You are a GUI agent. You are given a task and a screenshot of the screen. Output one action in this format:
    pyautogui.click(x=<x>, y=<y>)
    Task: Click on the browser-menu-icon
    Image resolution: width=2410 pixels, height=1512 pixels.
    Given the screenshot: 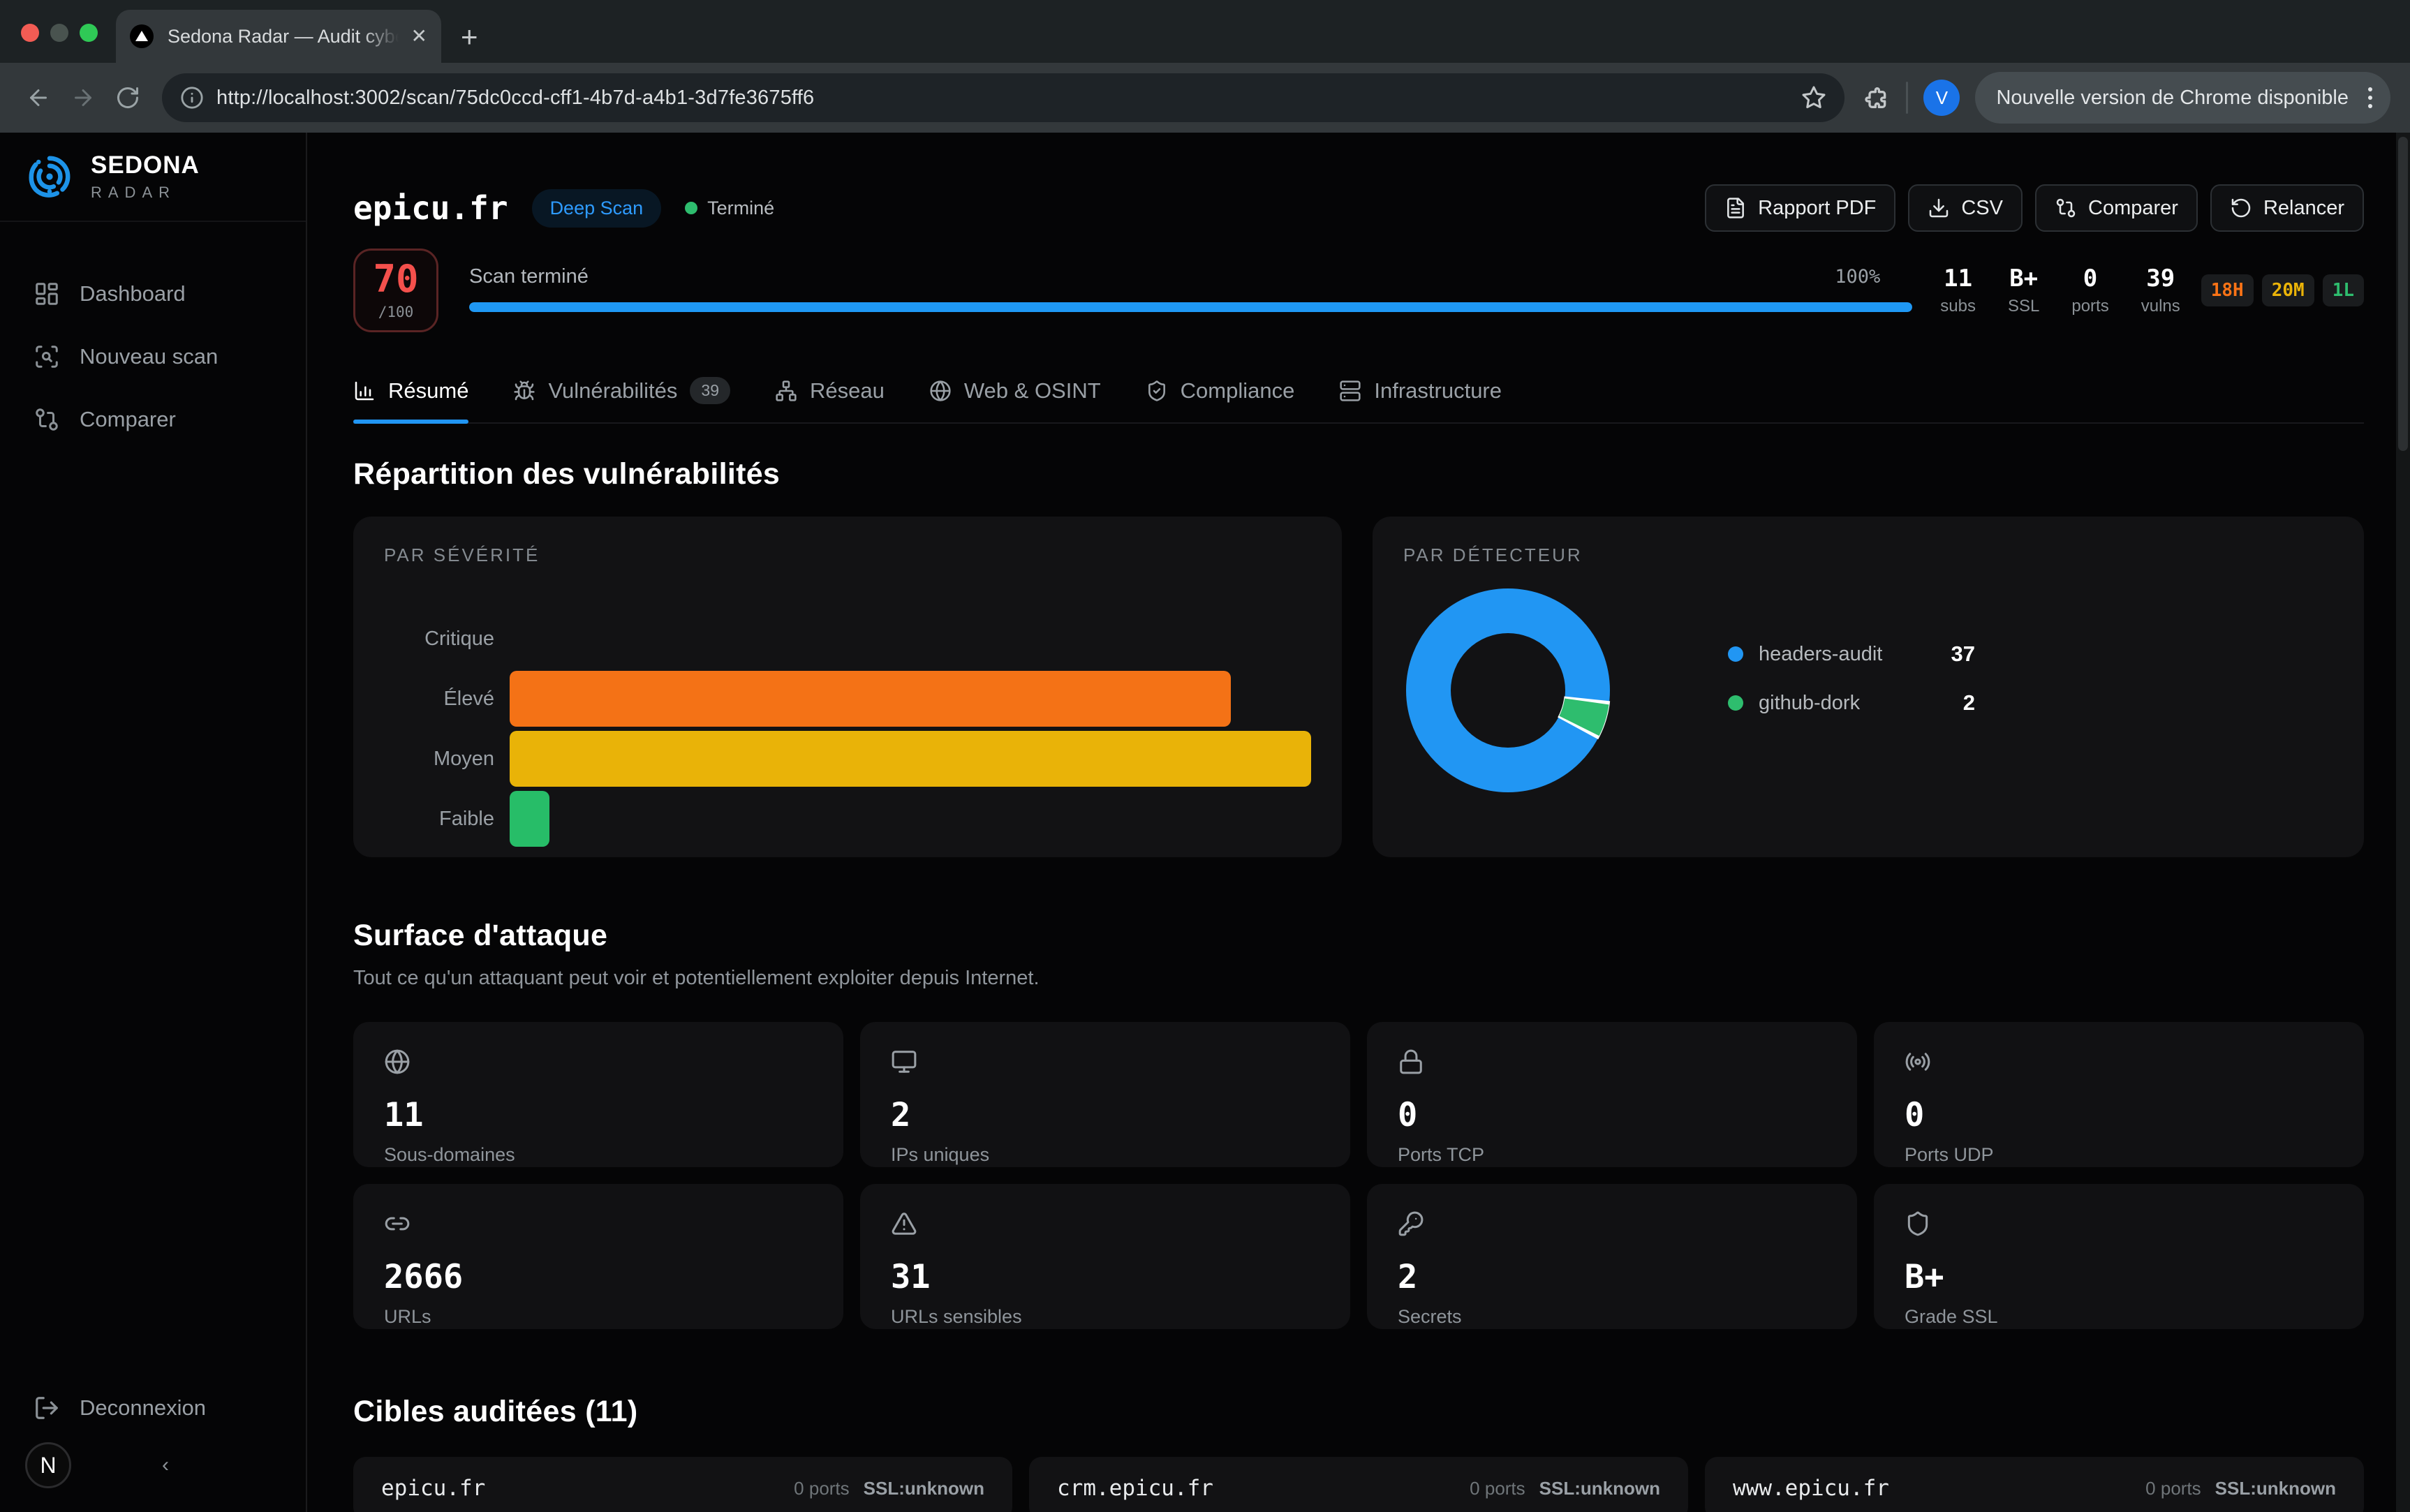 What is the action you would take?
    pyautogui.click(x=2370, y=97)
    